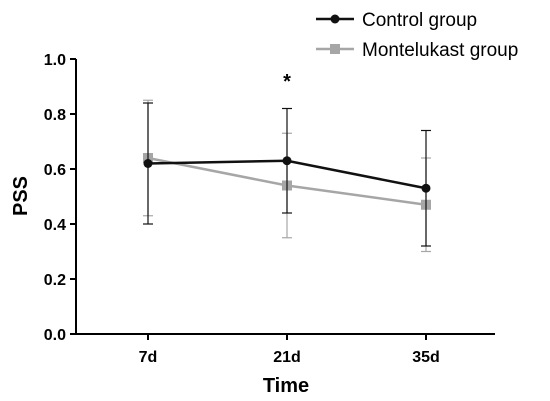 This screenshot has width=550, height=401. Describe the element at coordinates (286, 386) in the screenshot. I see `x-axis-title: Time` at that location.